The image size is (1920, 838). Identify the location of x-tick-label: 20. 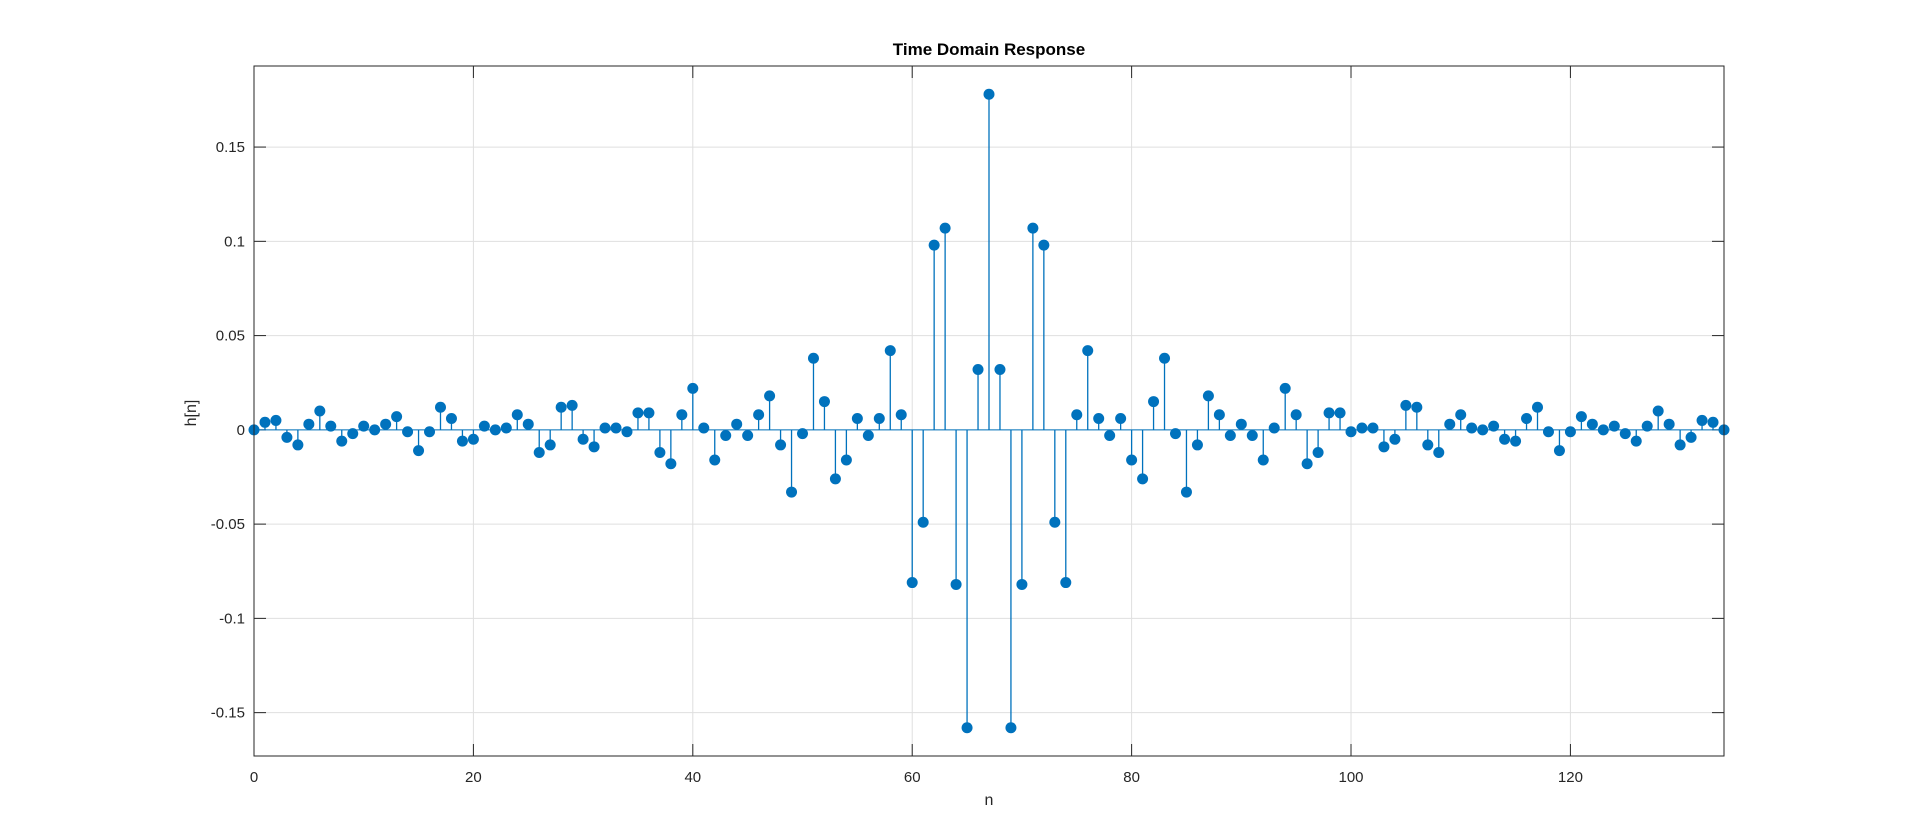
(473, 777).